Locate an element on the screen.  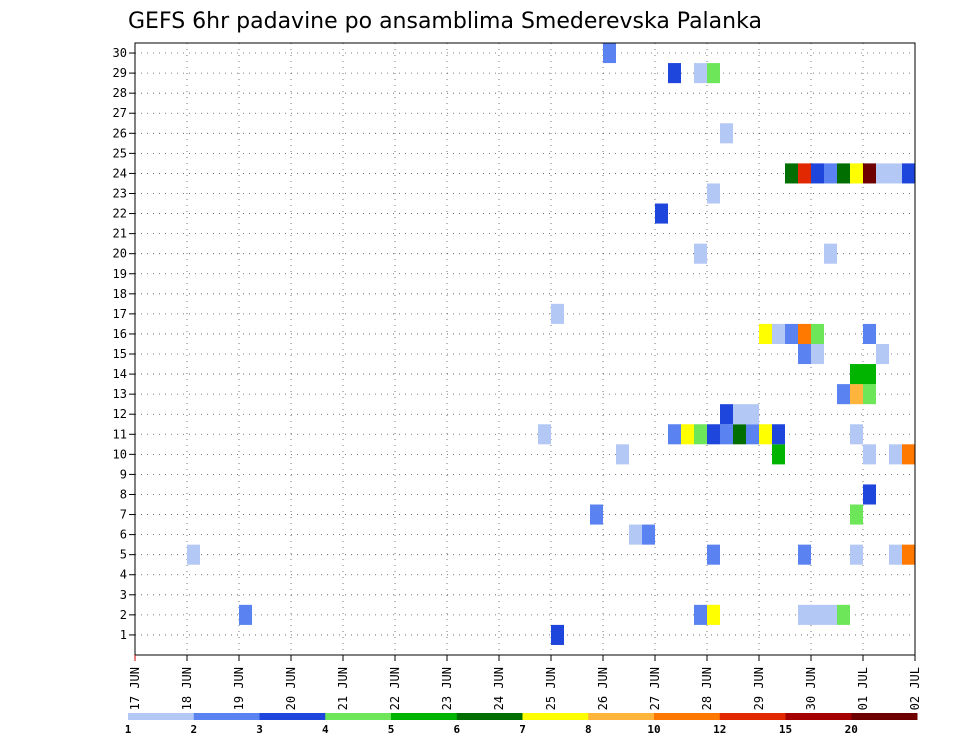
y-tick-label: 26 is located at coordinates (120, 133).